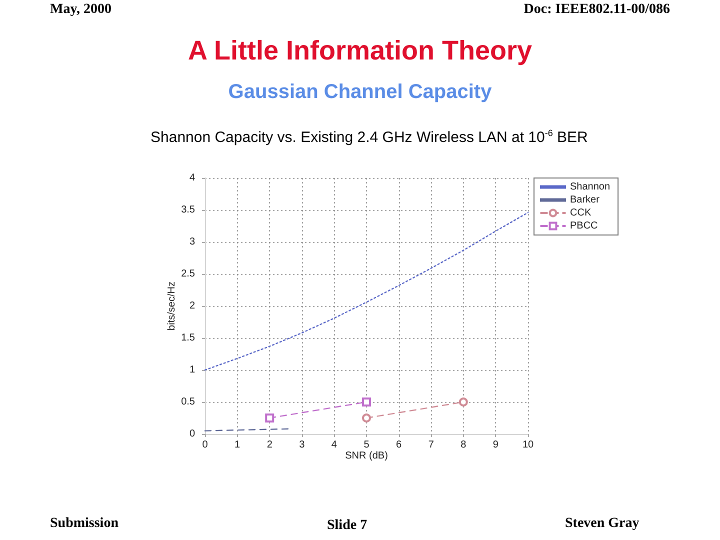 The height and width of the screenshot is (540, 720). What do you see at coordinates (431, 445) in the screenshot?
I see `x-tick-label: 7` at bounding box center [431, 445].